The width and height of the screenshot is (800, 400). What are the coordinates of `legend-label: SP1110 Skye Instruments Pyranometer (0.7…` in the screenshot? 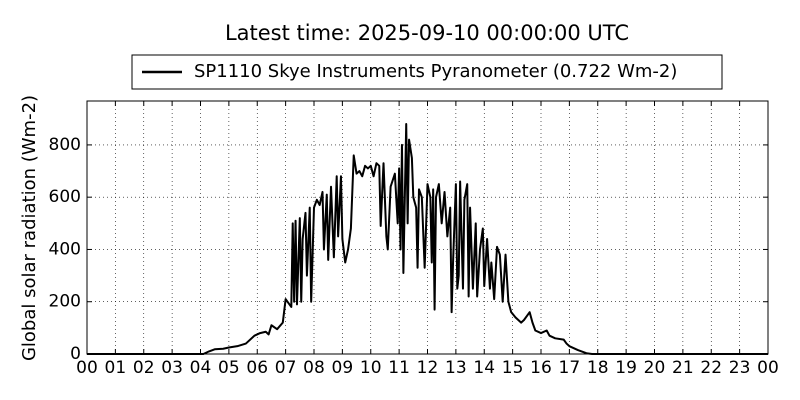 It's located at (435, 71).